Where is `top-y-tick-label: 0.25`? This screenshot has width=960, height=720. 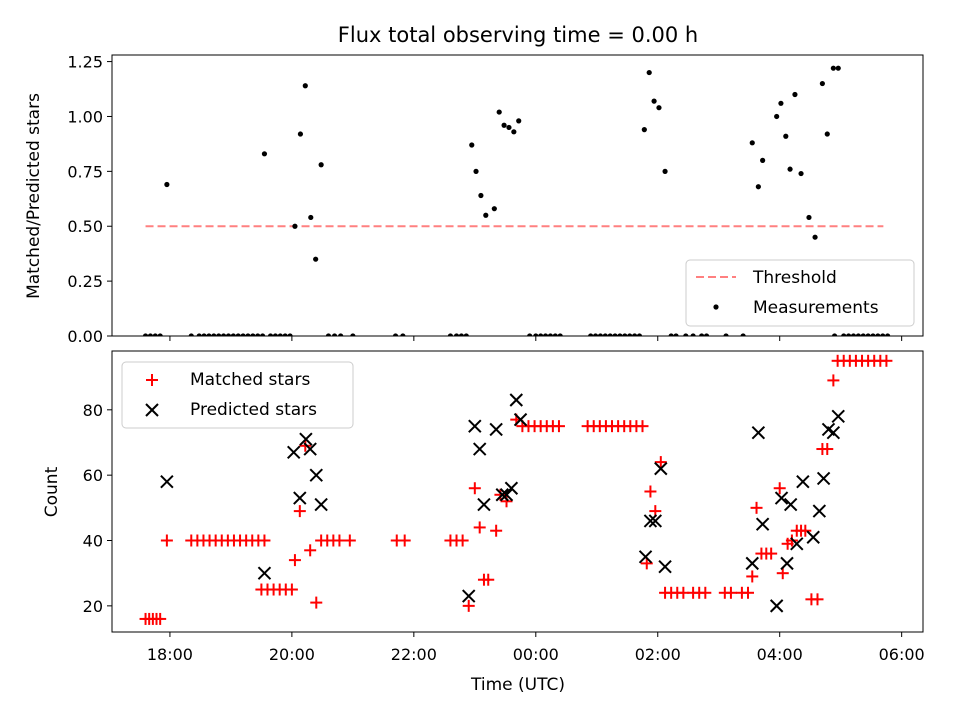
top-y-tick-label: 0.25 is located at coordinates (85, 281).